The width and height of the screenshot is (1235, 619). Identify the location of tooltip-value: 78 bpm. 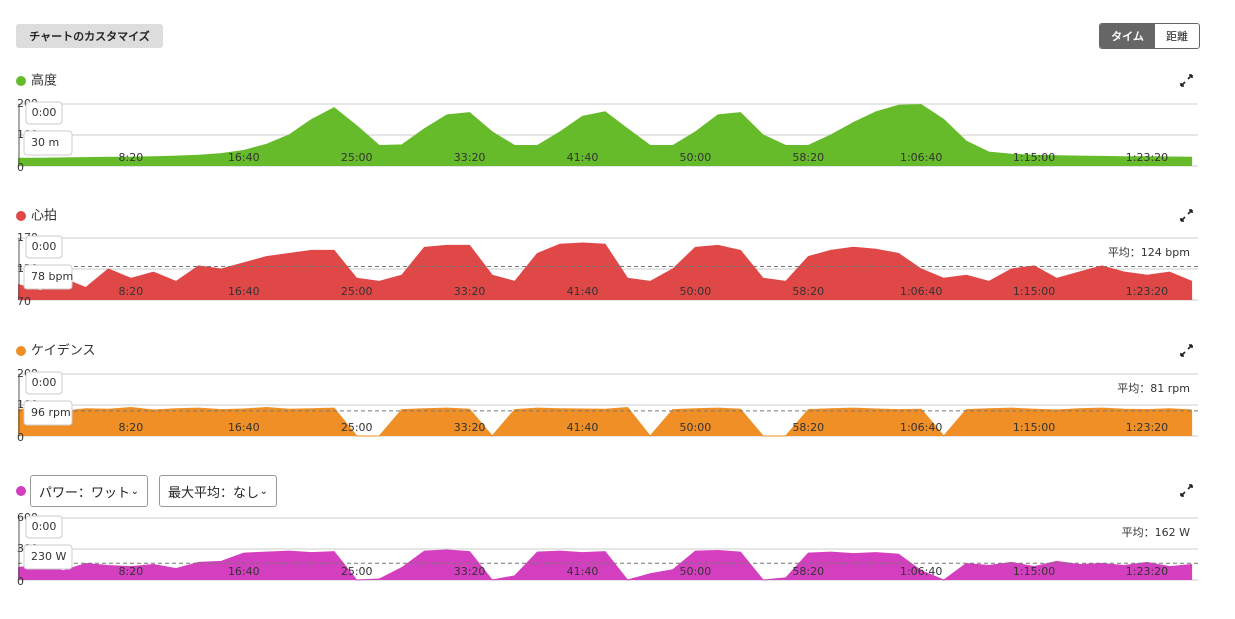
(52, 276).